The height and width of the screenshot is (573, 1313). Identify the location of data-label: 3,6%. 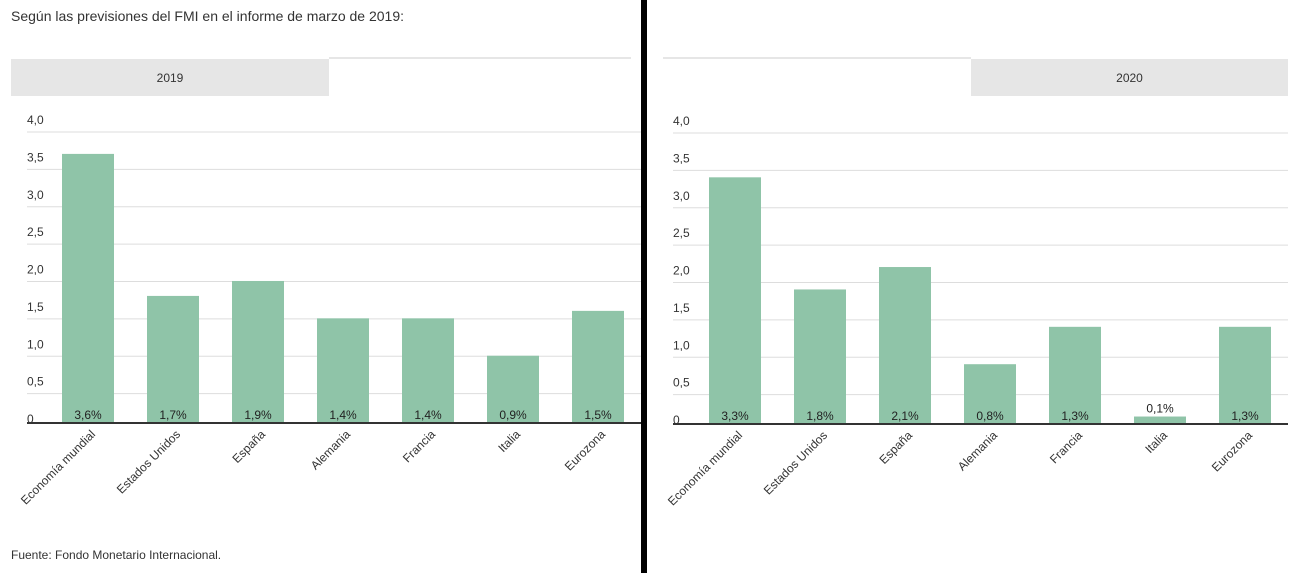
(88, 415).